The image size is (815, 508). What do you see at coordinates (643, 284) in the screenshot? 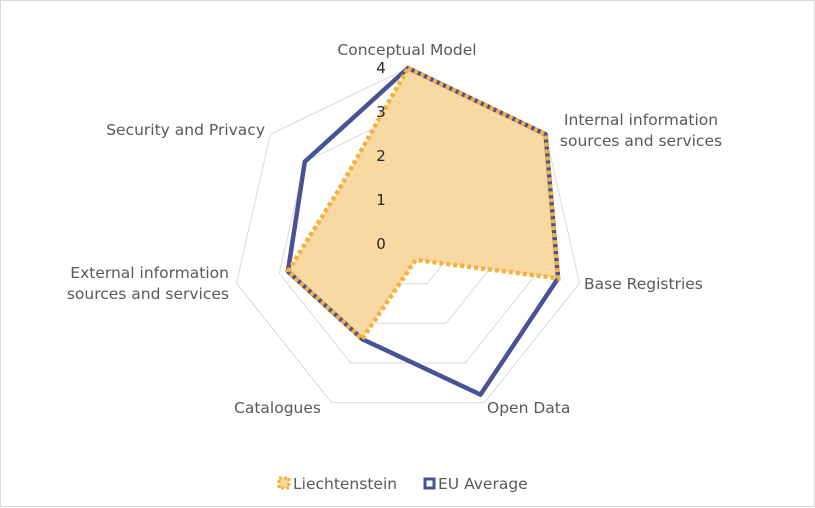
I see `category-label: Base Registries` at bounding box center [643, 284].